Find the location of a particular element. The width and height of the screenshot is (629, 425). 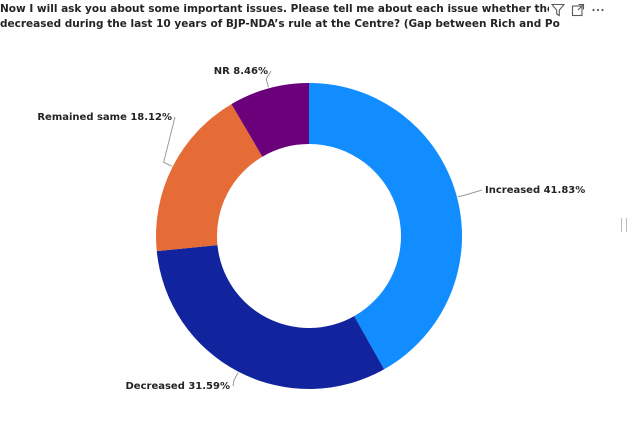

donut-slice-nr is located at coordinates (270, 120).